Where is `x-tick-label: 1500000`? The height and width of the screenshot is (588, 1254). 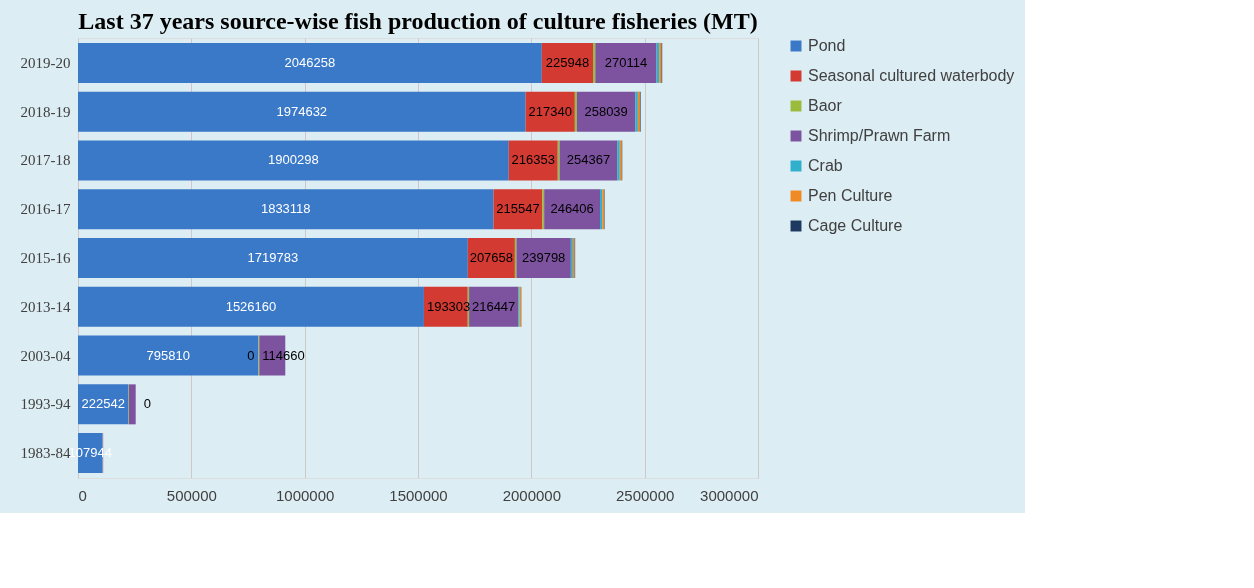 x-tick-label: 1500000 is located at coordinates (418, 495).